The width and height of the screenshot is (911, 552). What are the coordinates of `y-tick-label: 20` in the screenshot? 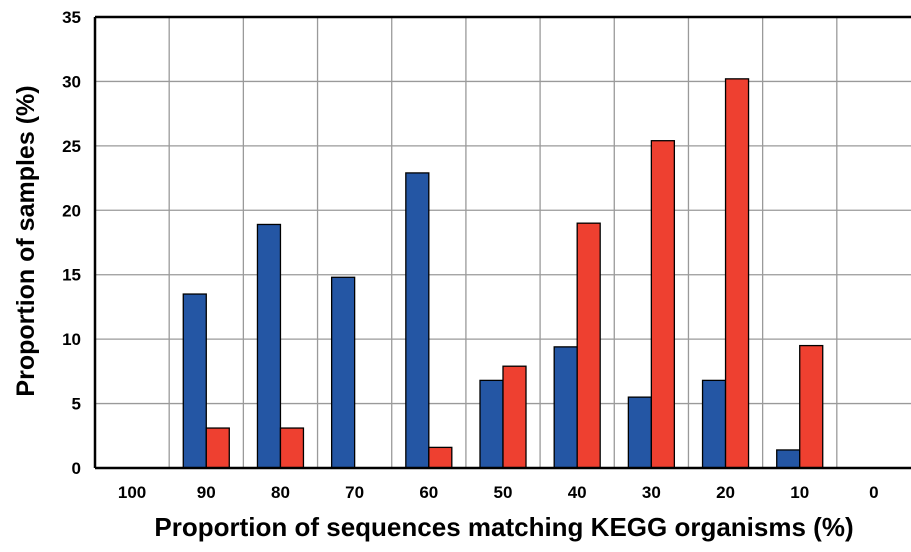 It's located at (71, 210).